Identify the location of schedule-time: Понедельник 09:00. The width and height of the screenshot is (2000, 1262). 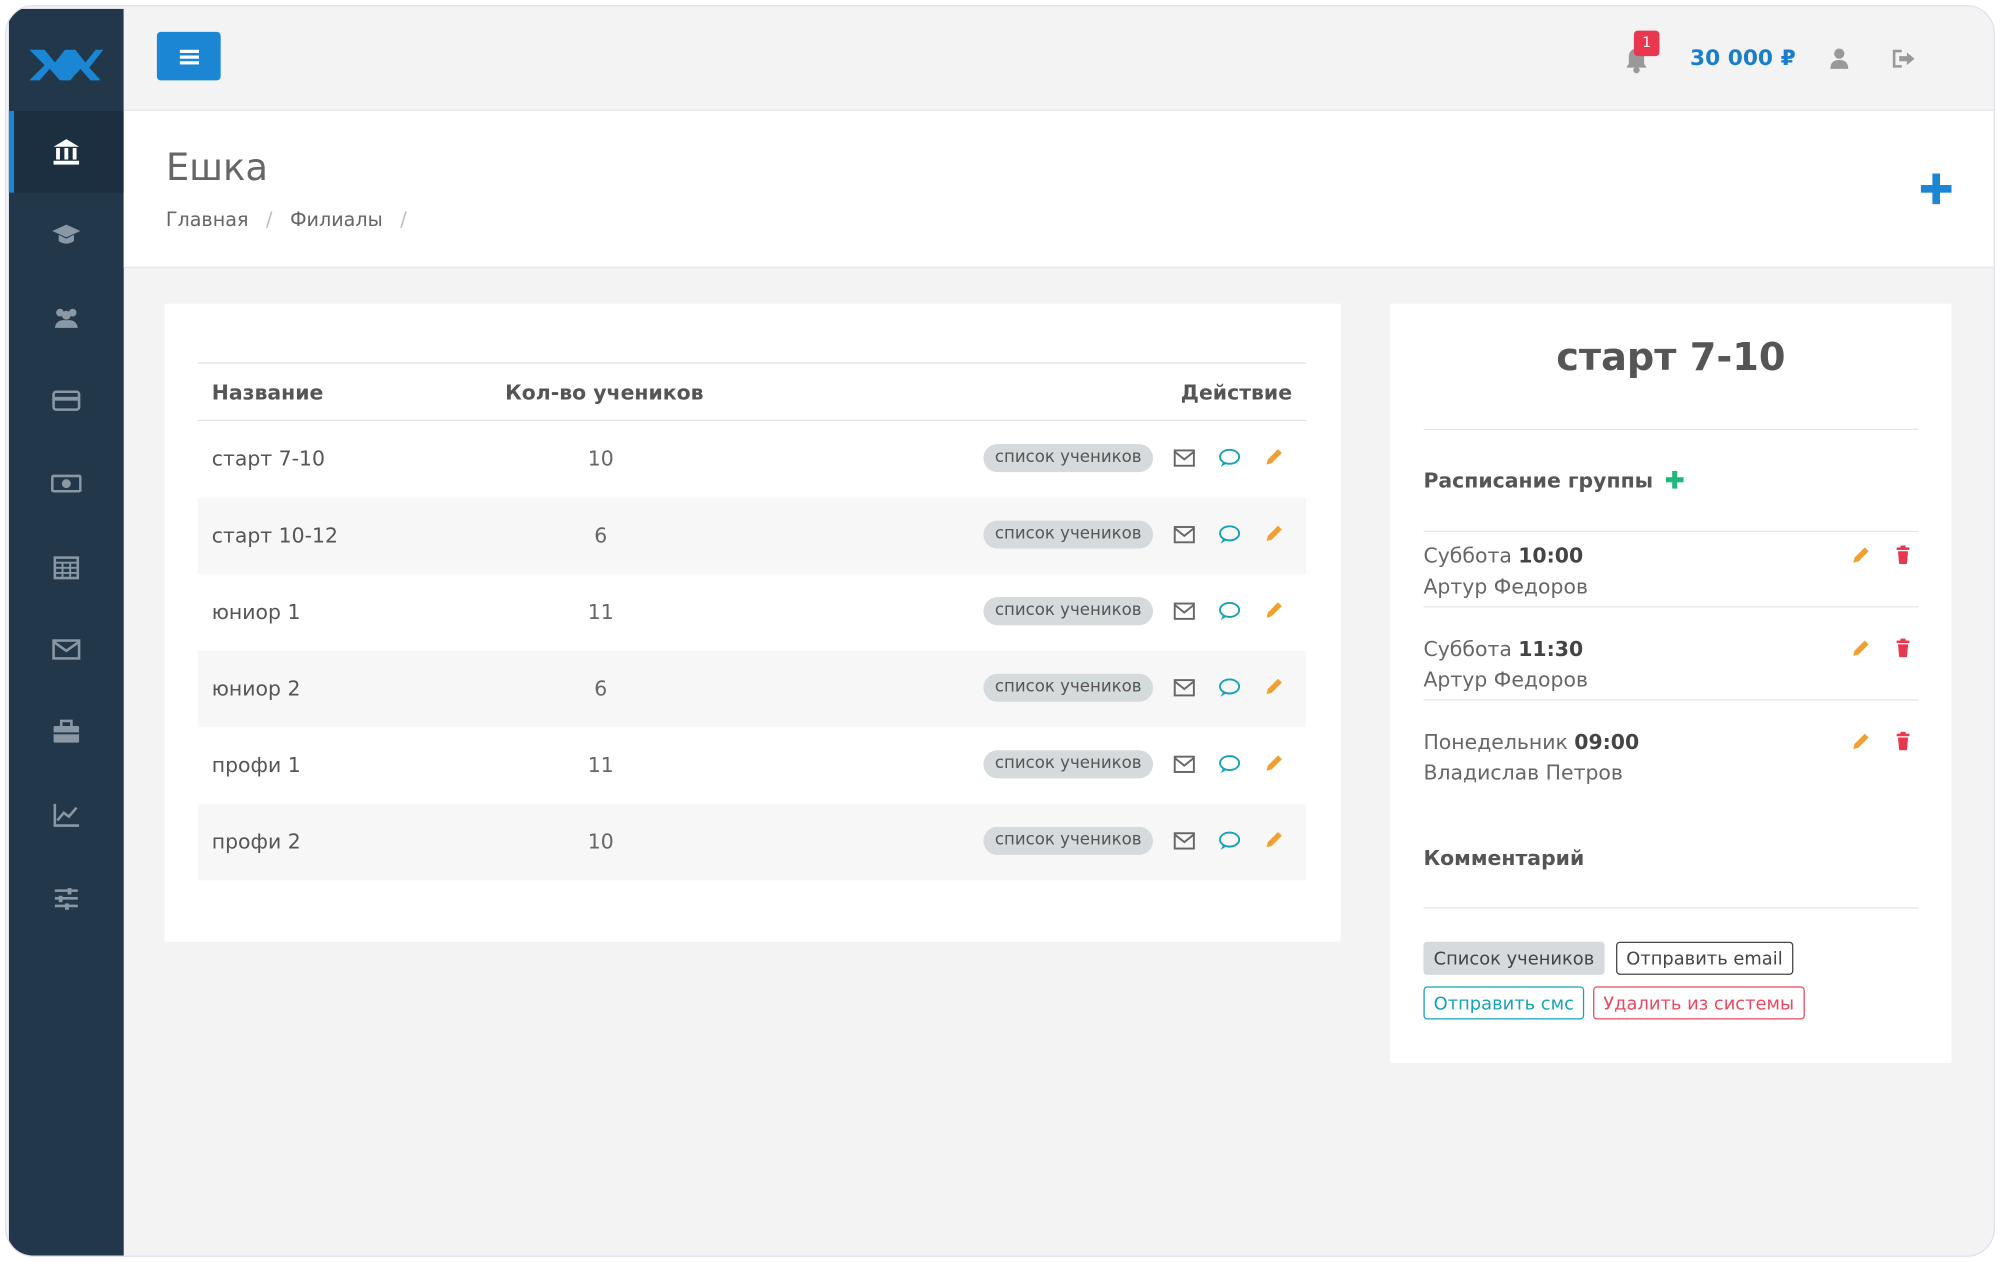
(1531, 742).